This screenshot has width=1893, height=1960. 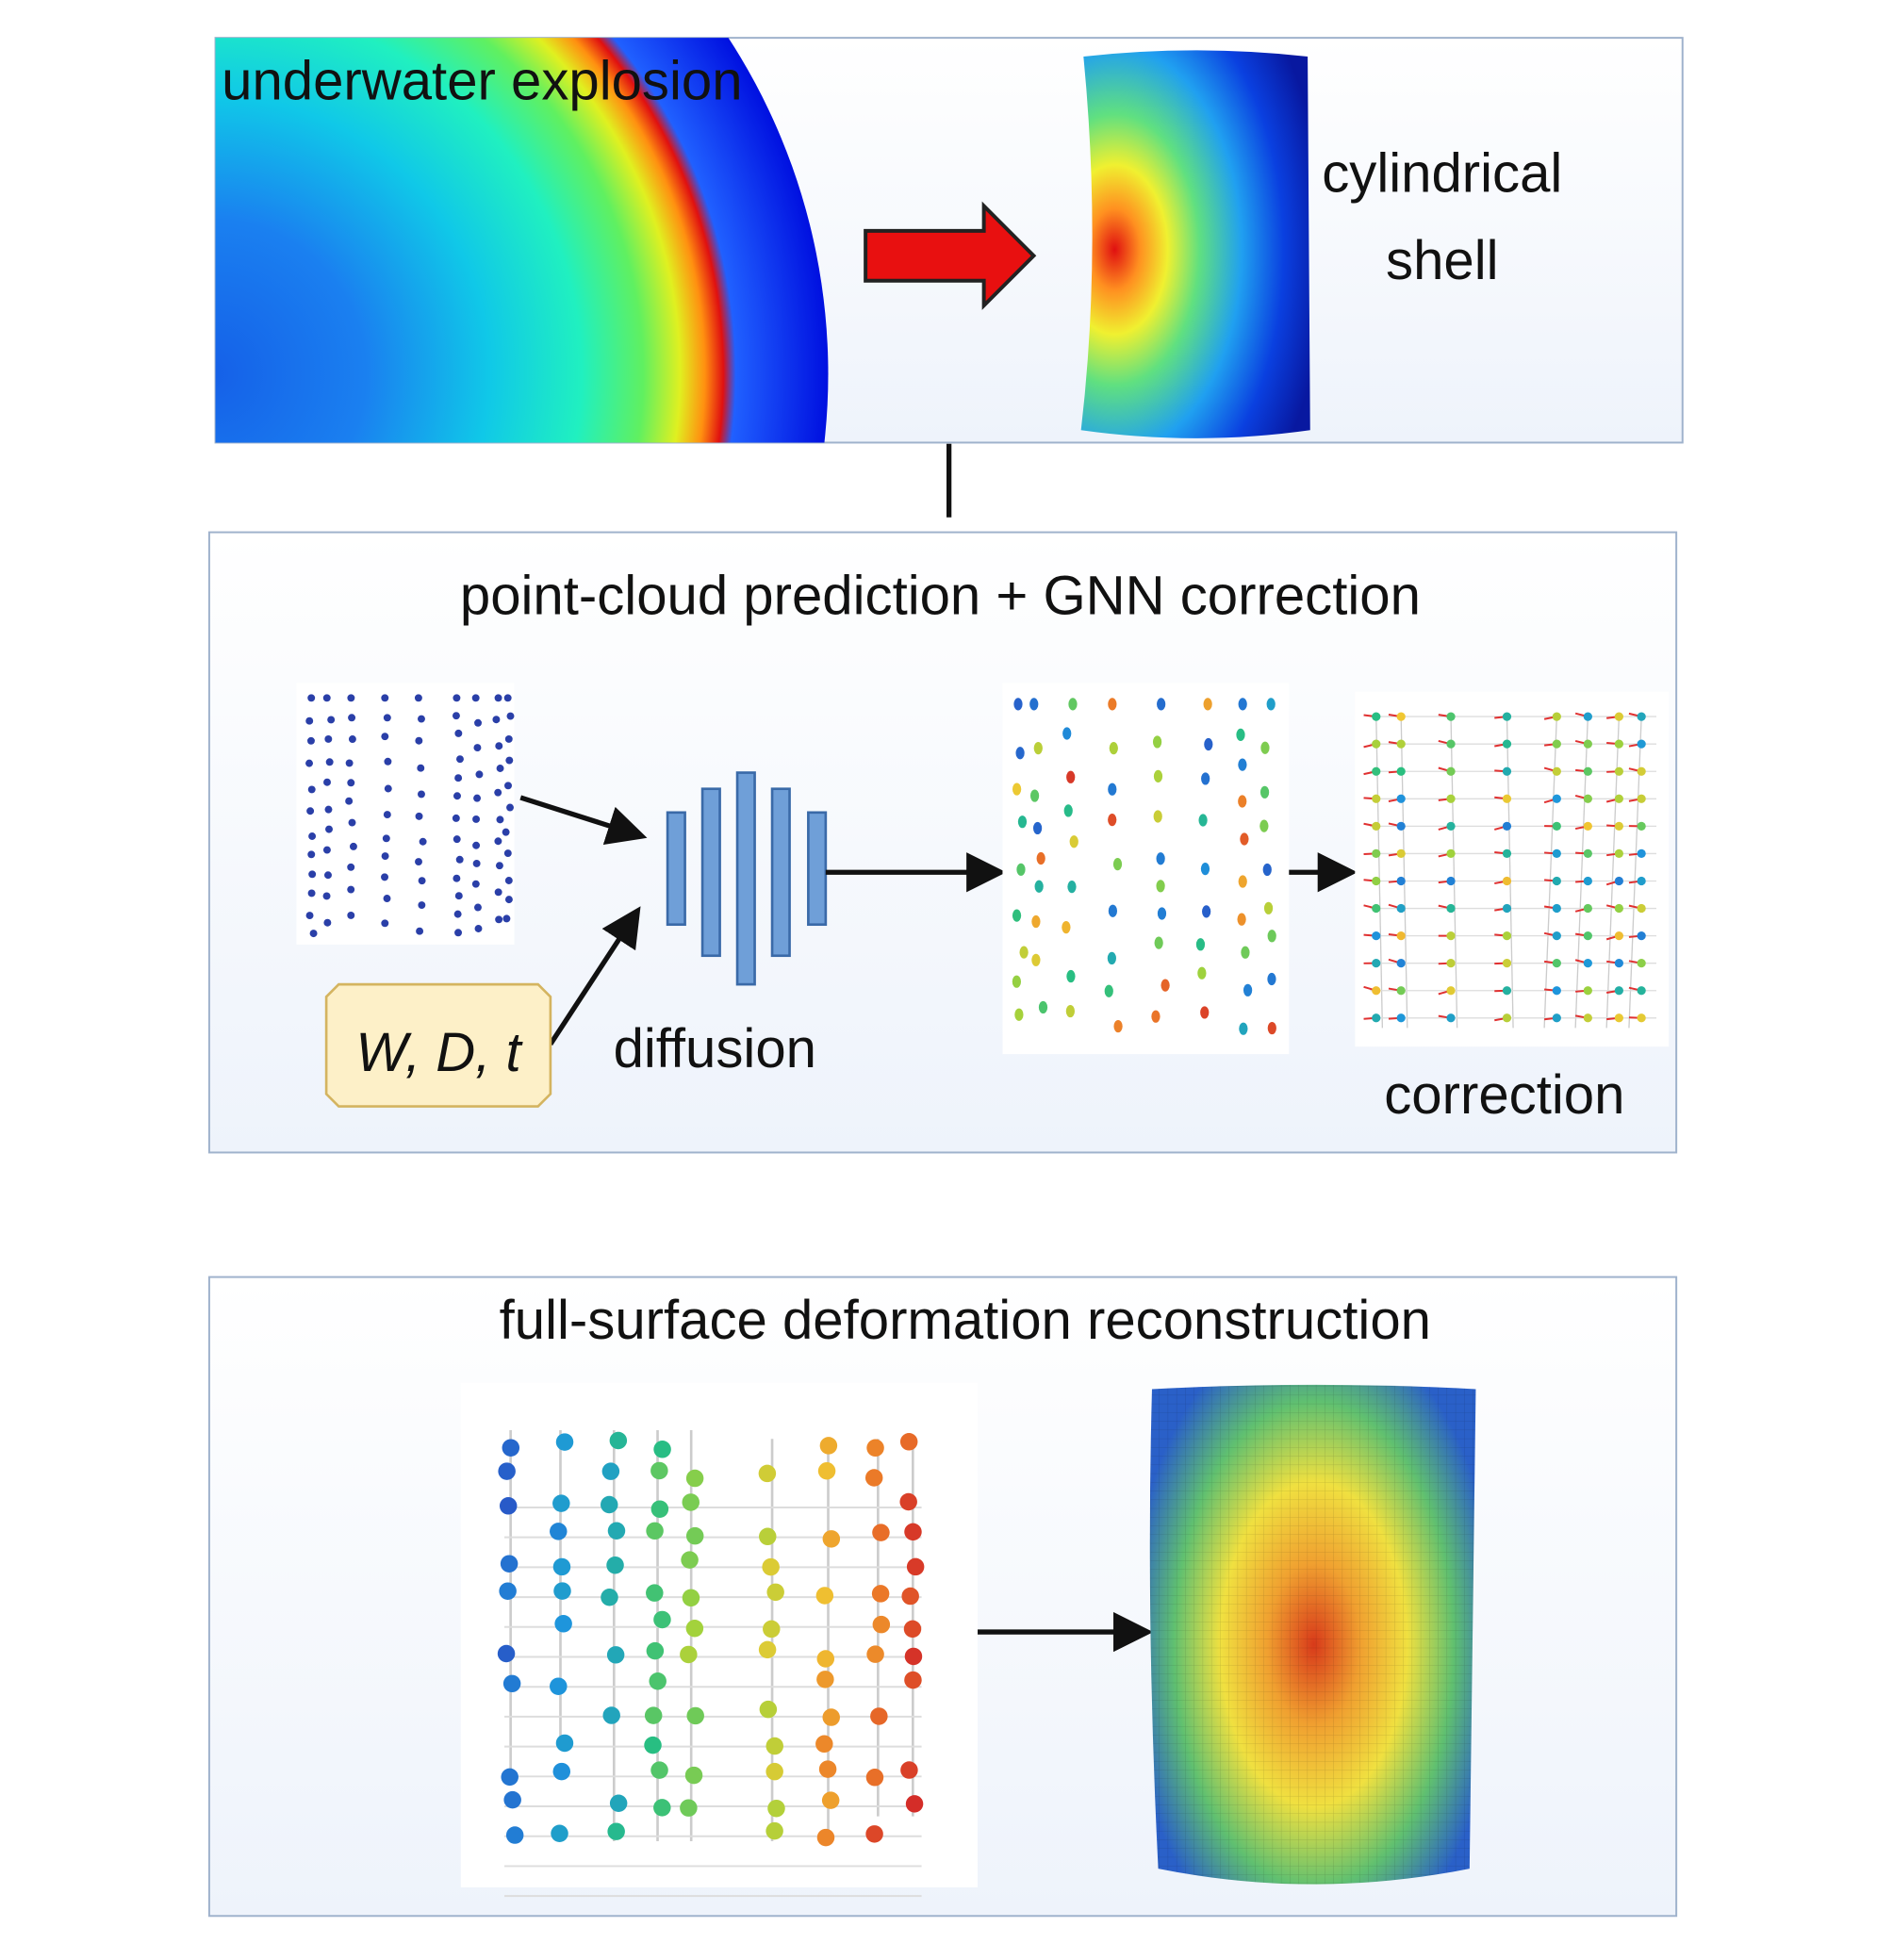 I want to click on shell-label: cylindrical, so click(x=1442, y=173).